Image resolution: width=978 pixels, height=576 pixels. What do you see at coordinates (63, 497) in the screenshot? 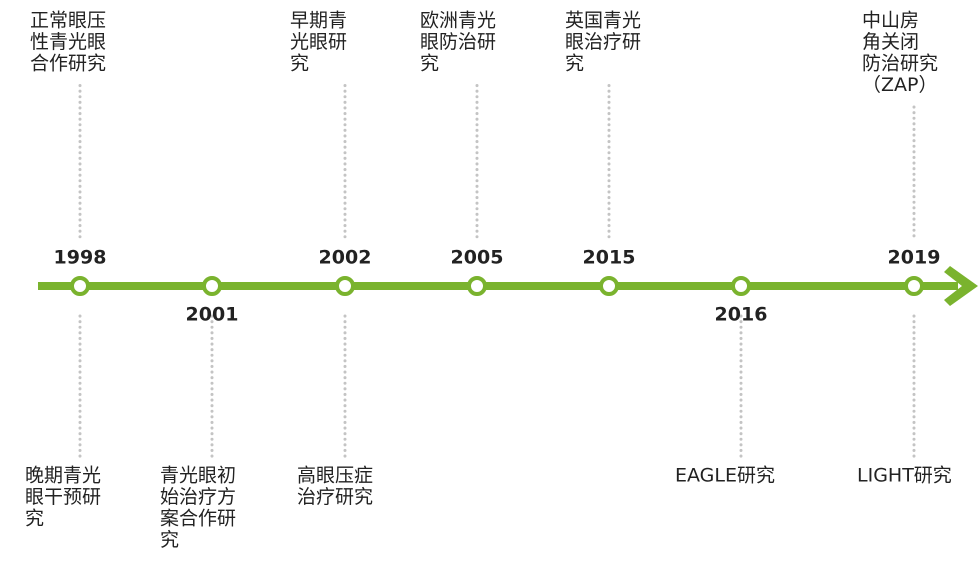
I see `event-label: 眼干预研` at bounding box center [63, 497].